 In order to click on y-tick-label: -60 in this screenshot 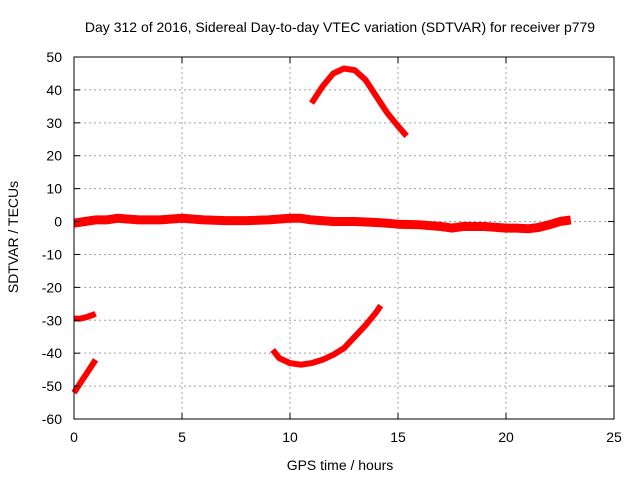, I will do `click(52, 419)`.